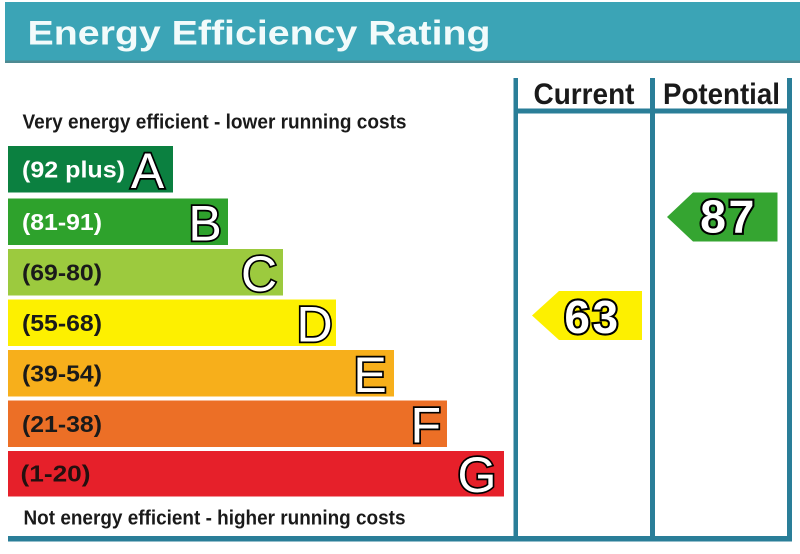 The width and height of the screenshot is (800, 554). Describe the element at coordinates (259, 34) in the screenshot. I see `svg-text: Energy Efficiency Rating` at that location.